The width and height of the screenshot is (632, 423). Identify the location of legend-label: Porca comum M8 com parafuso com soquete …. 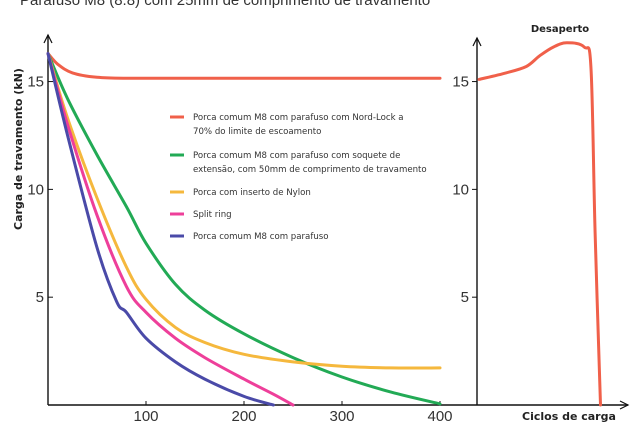
(296, 156).